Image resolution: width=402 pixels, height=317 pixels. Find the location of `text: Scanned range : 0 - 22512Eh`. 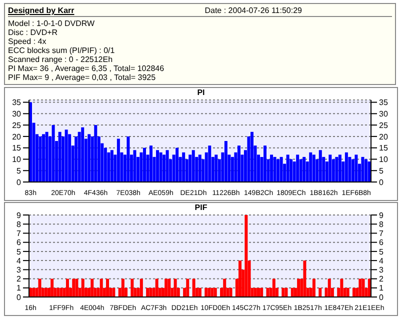

text: Scanned range : 0 - 22512Eh is located at coordinates (61, 59).